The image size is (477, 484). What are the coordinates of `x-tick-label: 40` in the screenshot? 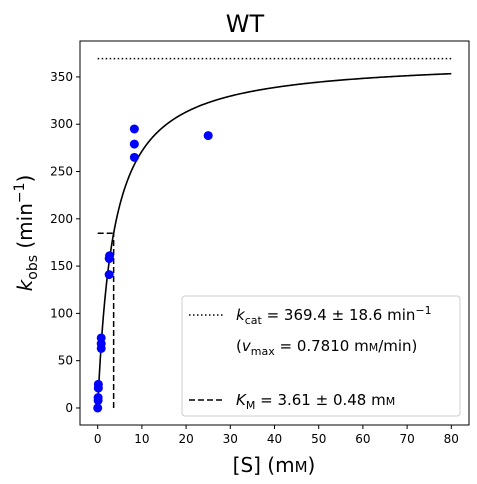 It's located at (274, 439).